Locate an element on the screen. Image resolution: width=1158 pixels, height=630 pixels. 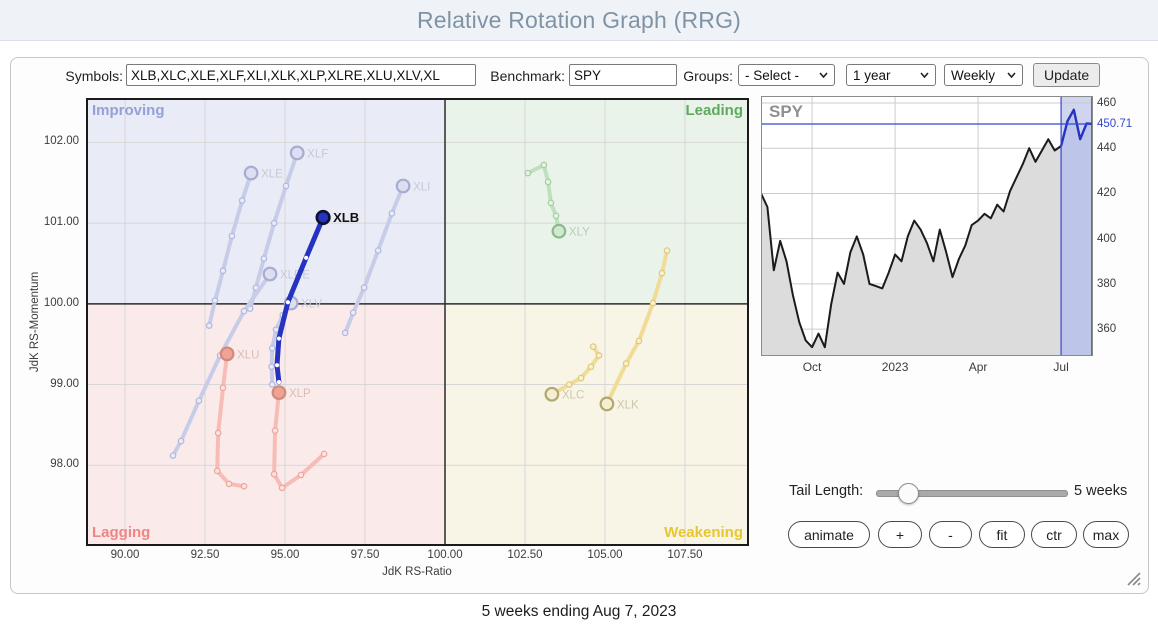
interval-select: Weekly is located at coordinates (983, 75).